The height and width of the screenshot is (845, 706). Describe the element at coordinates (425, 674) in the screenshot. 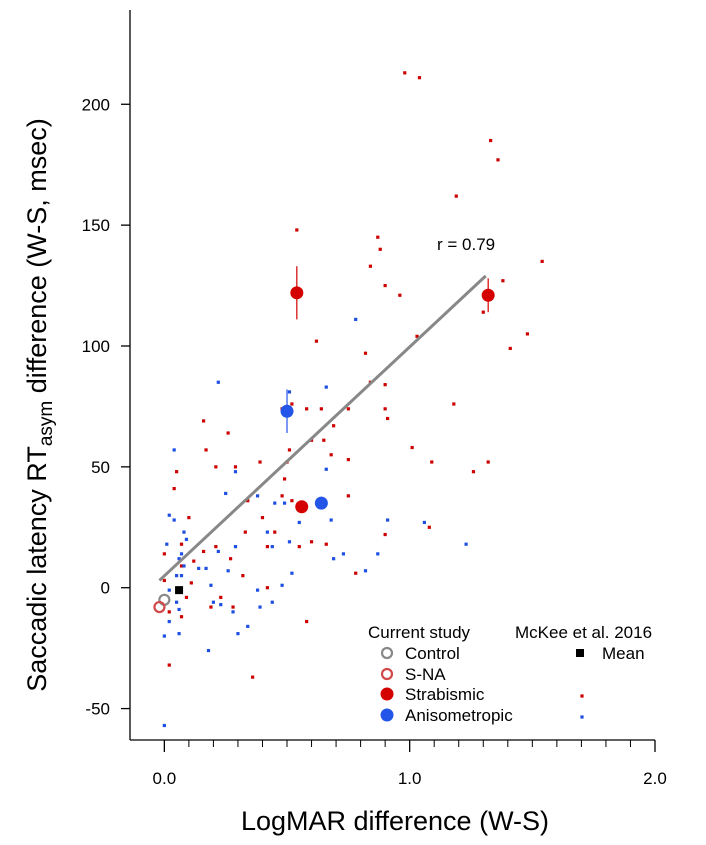

I see `legend-label: S-NA` at that location.